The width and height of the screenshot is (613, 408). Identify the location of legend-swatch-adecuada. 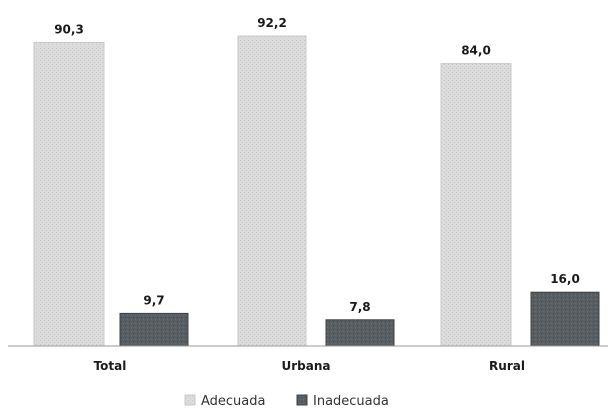
(190, 400).